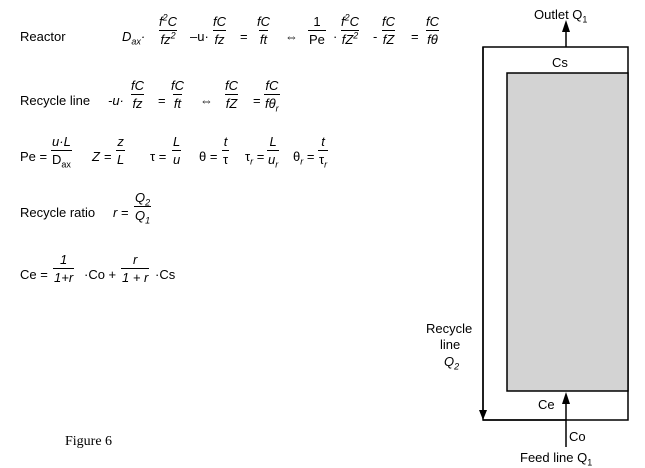  What do you see at coordinates (560, 62) in the screenshot?
I see `cs-label: Cs` at bounding box center [560, 62].